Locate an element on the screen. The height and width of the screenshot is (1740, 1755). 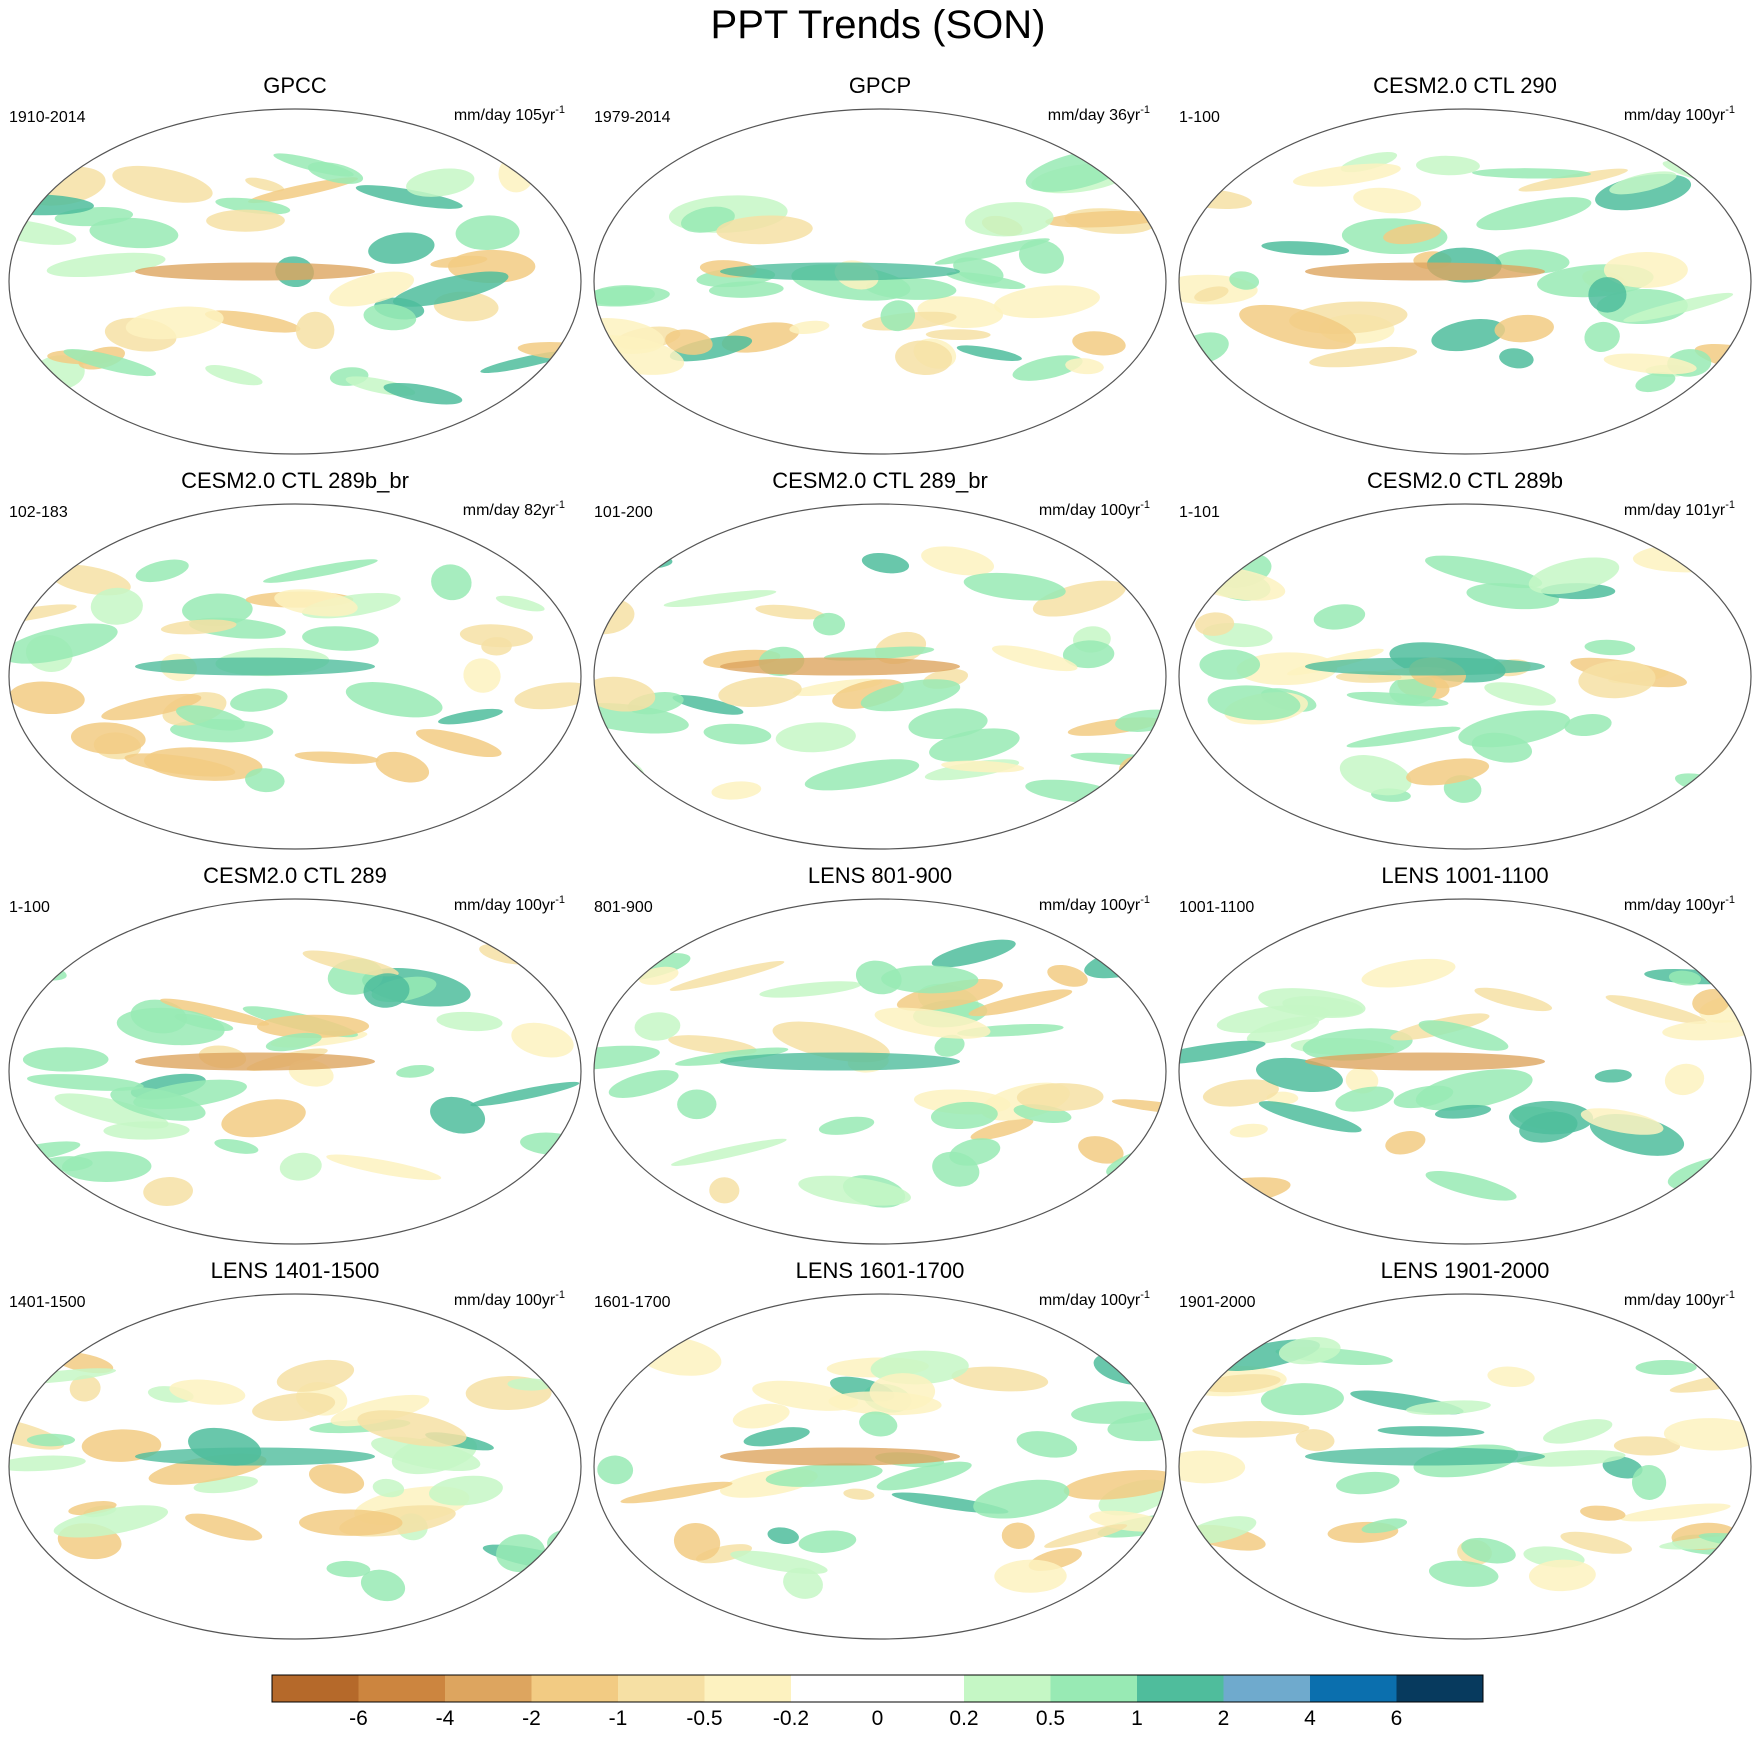
colorbar-label: -0.2 is located at coordinates (791, 1718).